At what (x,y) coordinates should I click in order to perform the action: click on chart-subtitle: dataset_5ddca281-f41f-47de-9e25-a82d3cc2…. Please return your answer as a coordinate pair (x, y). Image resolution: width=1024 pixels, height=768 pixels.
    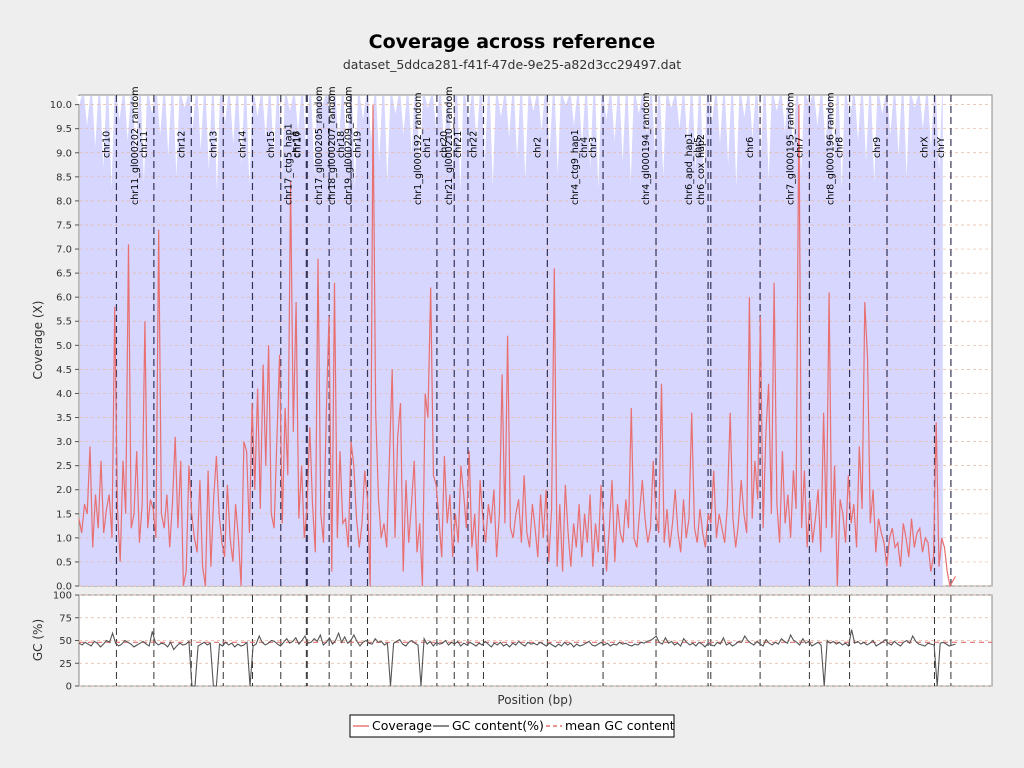
    Looking at the image, I should click on (512, 64).